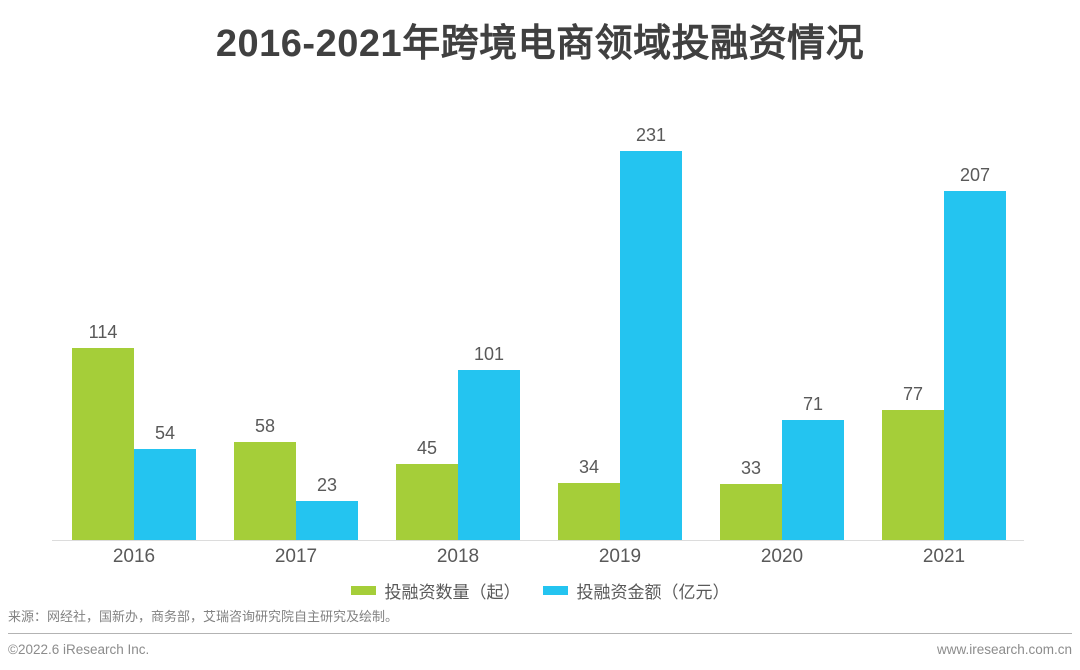 The height and width of the screenshot is (670, 1080). What do you see at coordinates (751, 512) in the screenshot?
I see `bar-2020-count` at bounding box center [751, 512].